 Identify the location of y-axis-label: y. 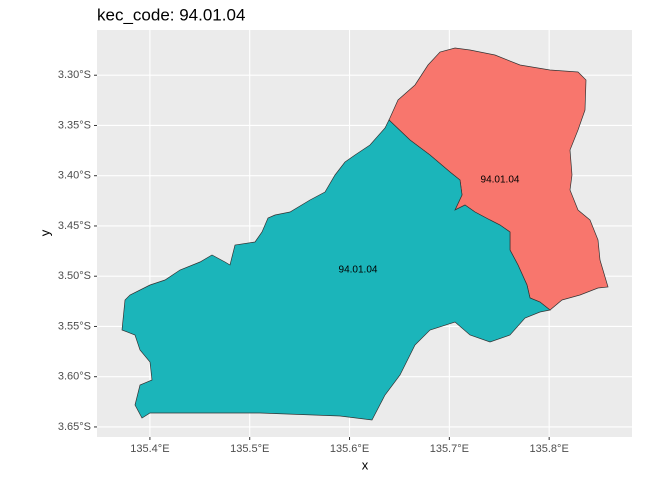
(44, 232).